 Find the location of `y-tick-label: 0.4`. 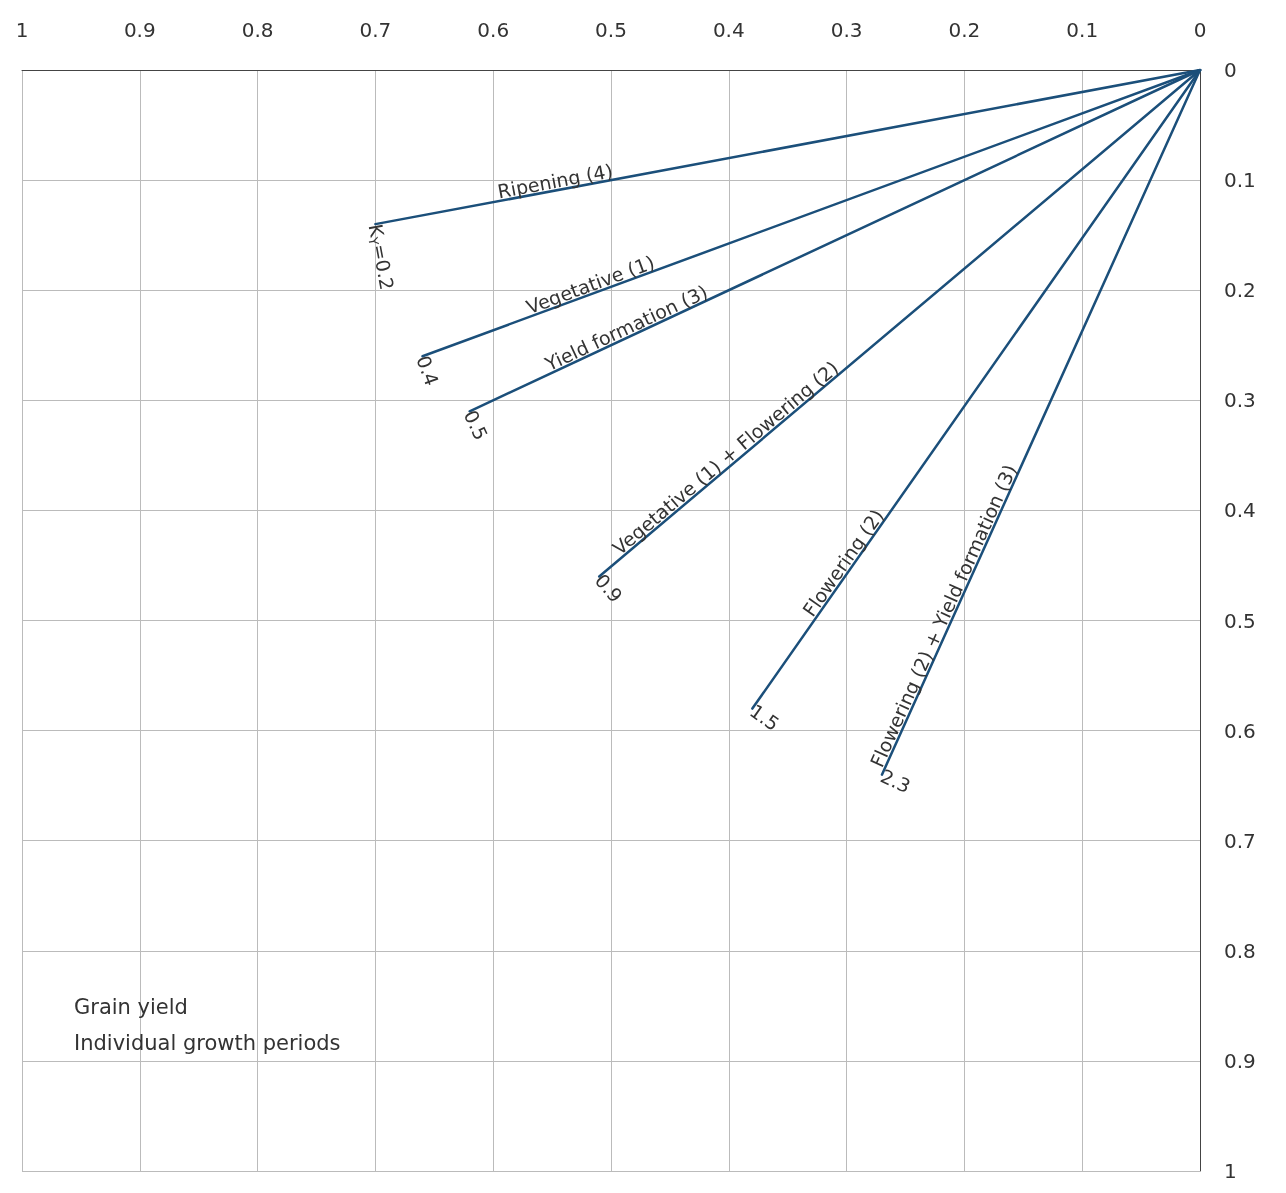

y-tick-label: 0.4 is located at coordinates (1240, 510).